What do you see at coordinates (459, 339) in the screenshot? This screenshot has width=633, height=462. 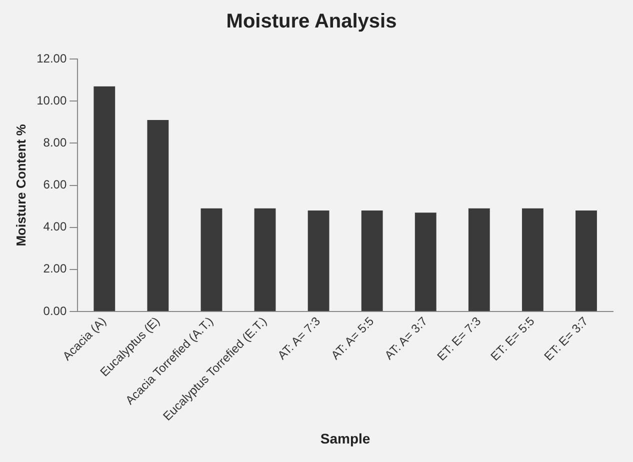 I see `x-tick-label: ET: E= 7:3` at bounding box center [459, 339].